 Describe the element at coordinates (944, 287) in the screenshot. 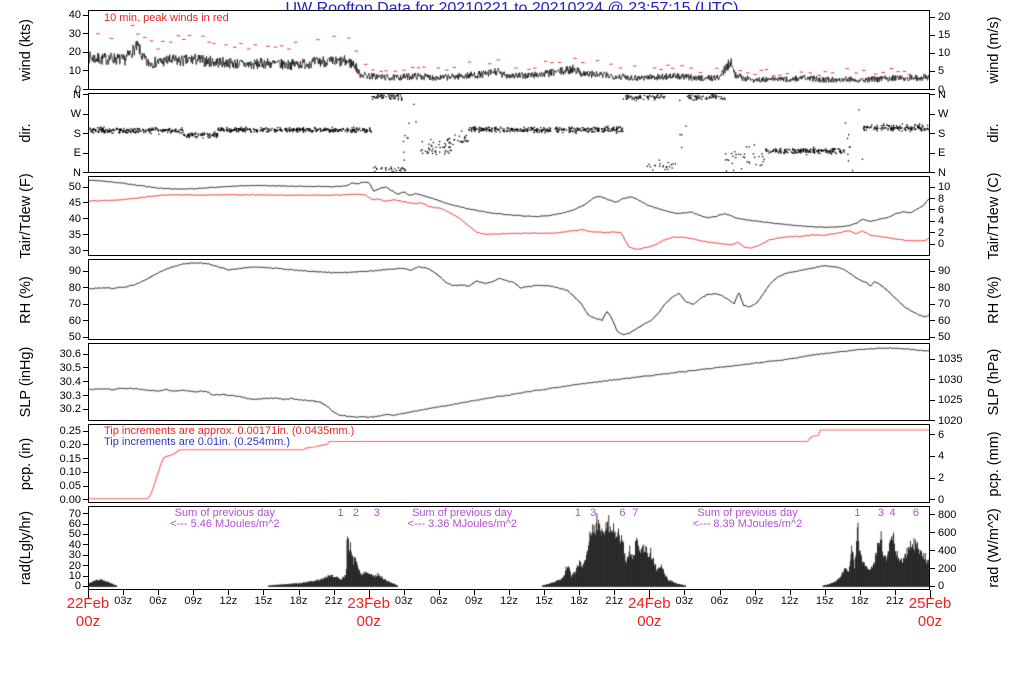

I see `ytick-label-right-rh: 80` at that location.